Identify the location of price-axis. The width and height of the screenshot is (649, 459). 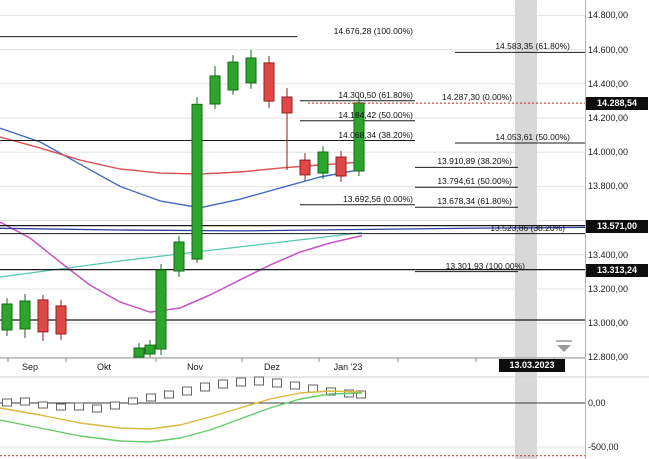
(617, 229).